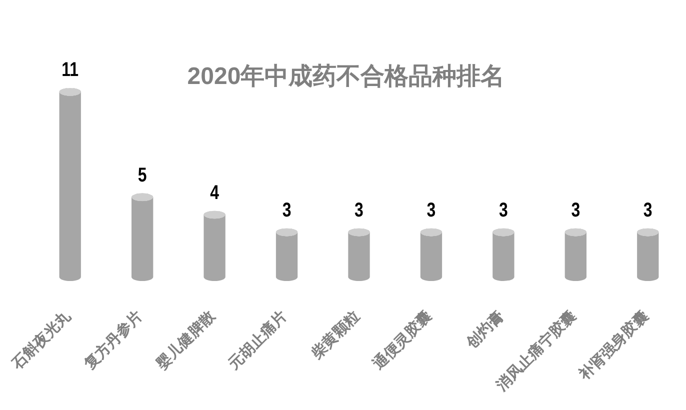  I want to click on chart-title: 2020年中成药不合格品种排名, so click(346, 76).